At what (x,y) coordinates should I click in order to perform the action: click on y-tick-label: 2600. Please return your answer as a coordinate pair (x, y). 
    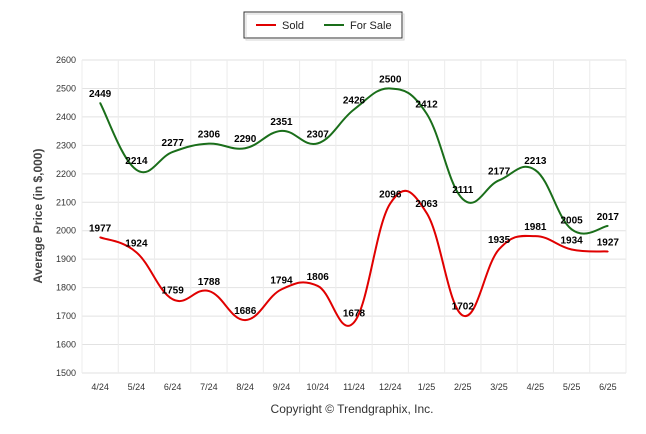
    Looking at the image, I should click on (66, 60).